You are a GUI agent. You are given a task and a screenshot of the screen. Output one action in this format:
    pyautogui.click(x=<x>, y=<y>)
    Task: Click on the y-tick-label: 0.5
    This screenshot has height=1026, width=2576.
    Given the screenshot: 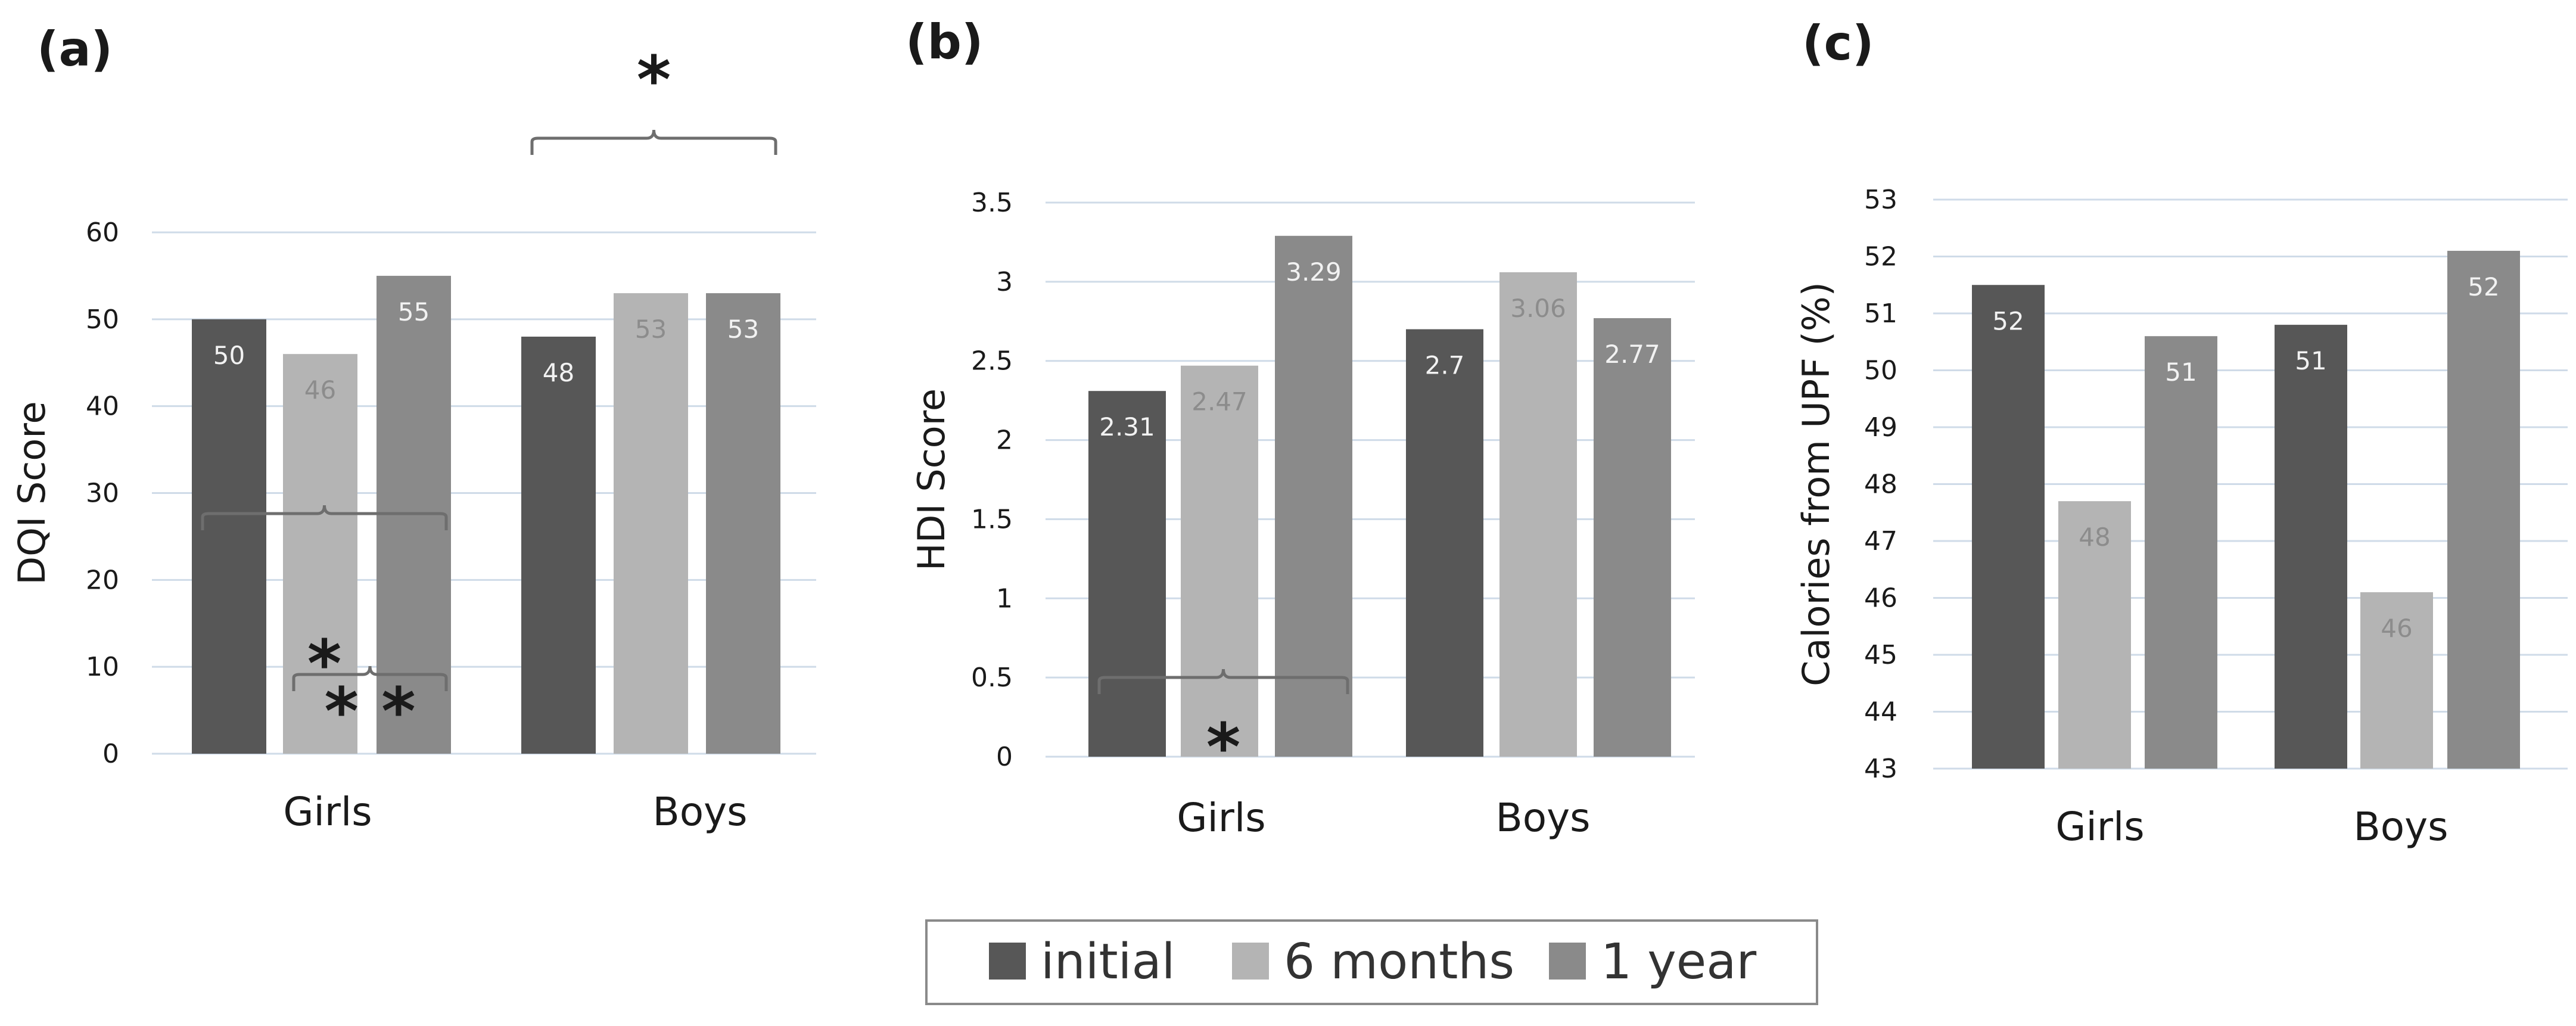 What is the action you would take?
    pyautogui.click(x=992, y=678)
    